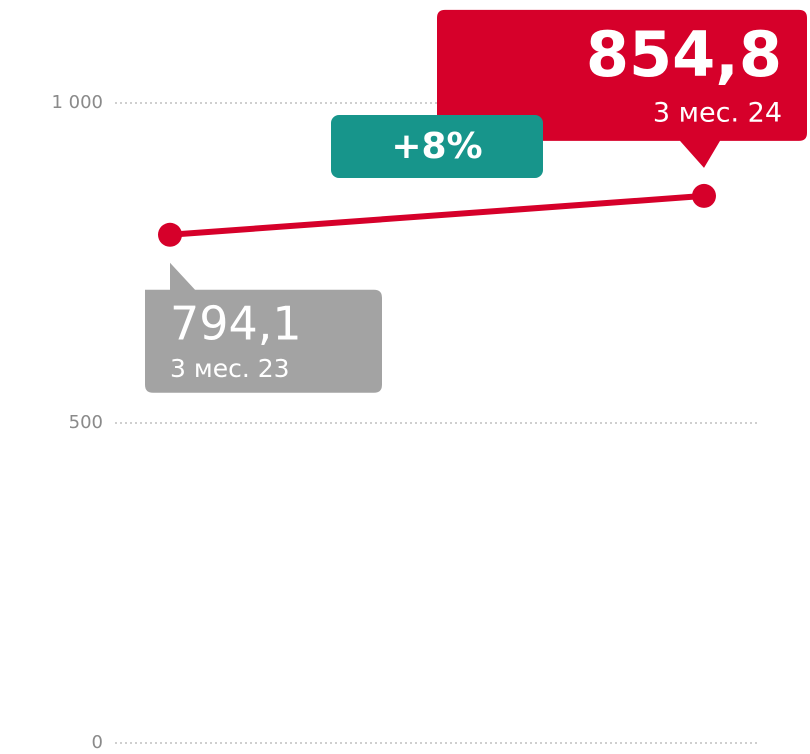  Describe the element at coordinates (717, 112) in the screenshot. I see `category-label: 3 мес. 24` at that location.